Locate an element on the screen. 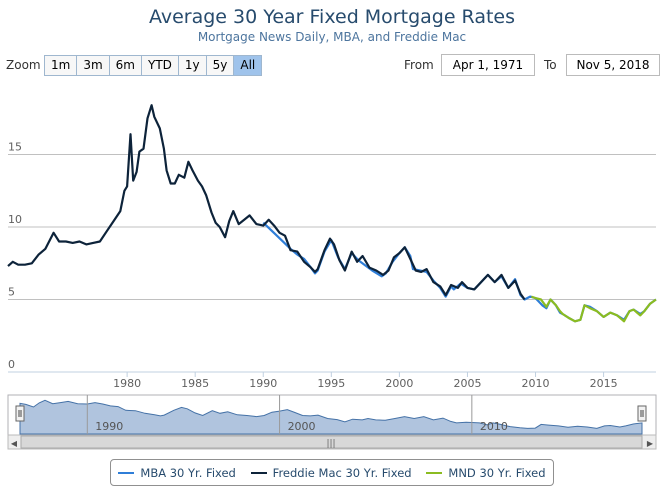 The width and height of the screenshot is (664, 490). legend-swatch-mnd is located at coordinates (434, 472).